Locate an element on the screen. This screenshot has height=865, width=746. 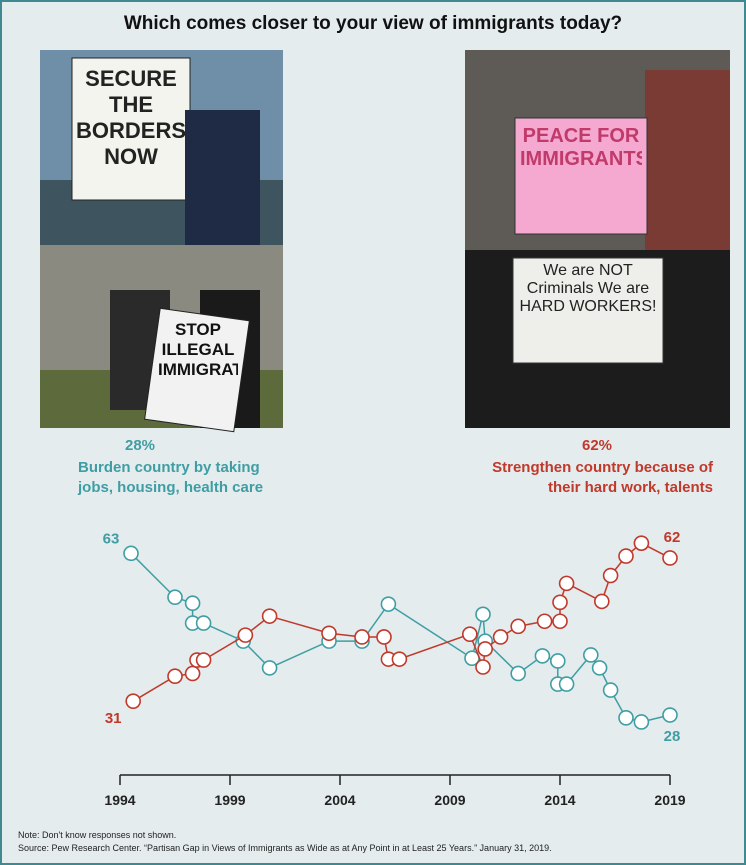
share-label: 28% is located at coordinates (140, 445).